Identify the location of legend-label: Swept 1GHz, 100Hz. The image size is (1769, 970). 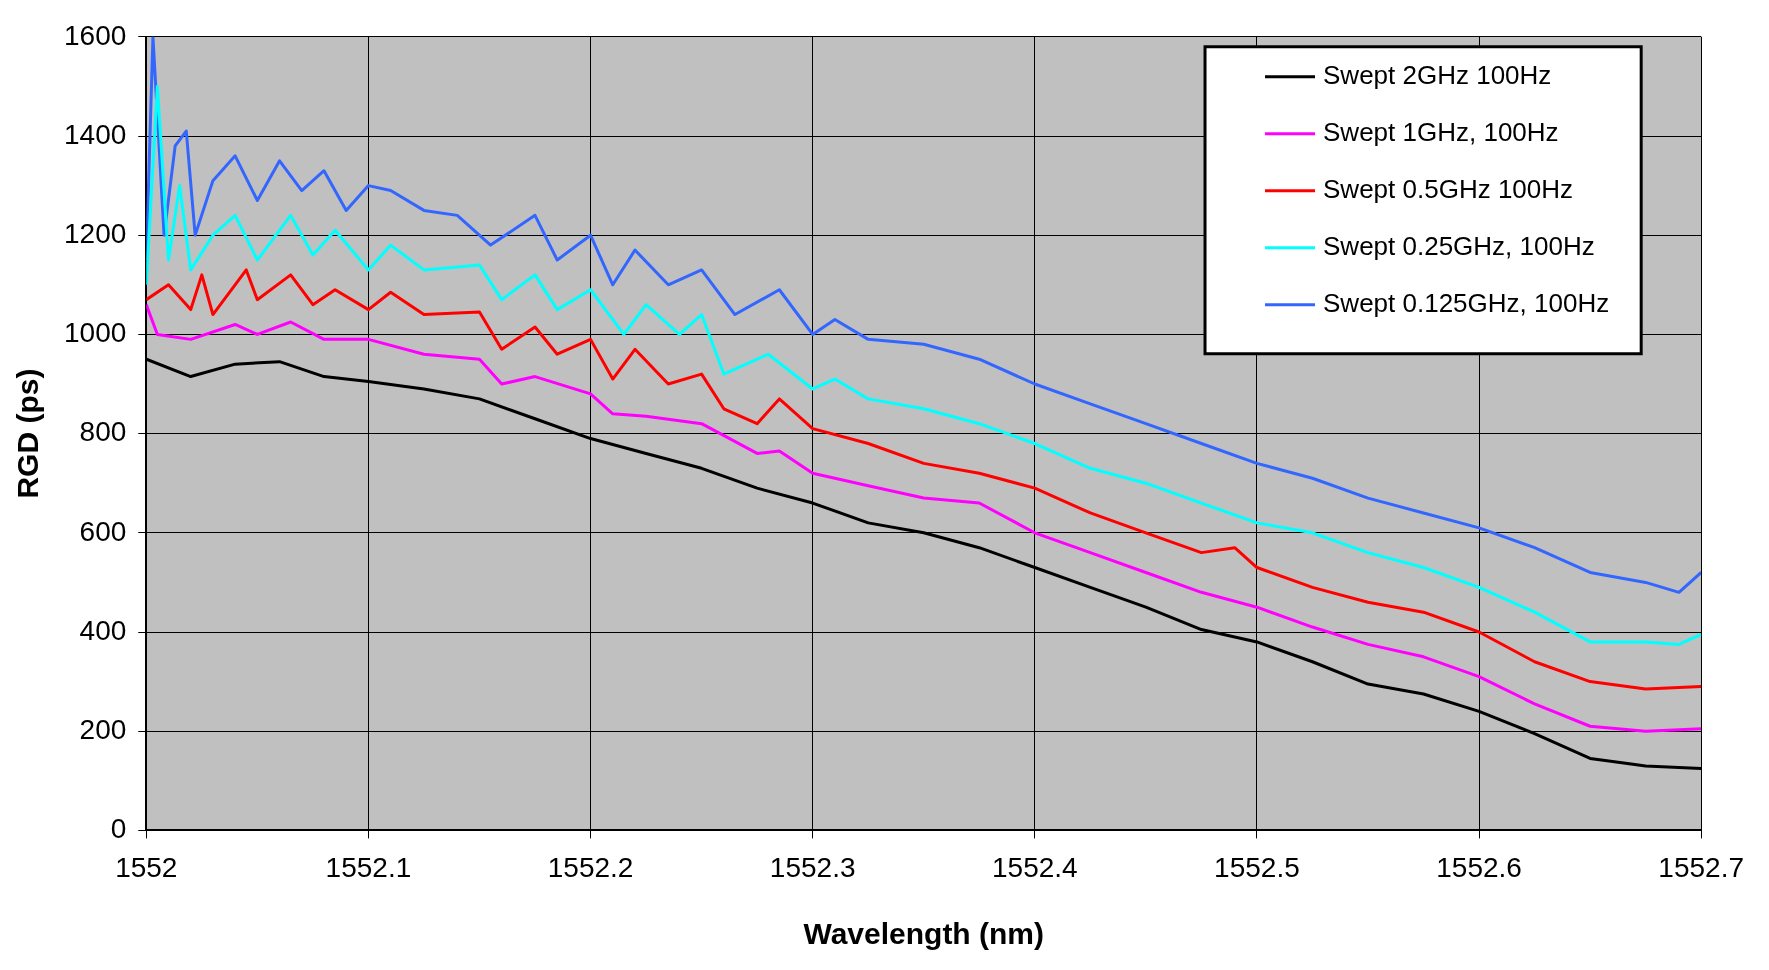
(1441, 131).